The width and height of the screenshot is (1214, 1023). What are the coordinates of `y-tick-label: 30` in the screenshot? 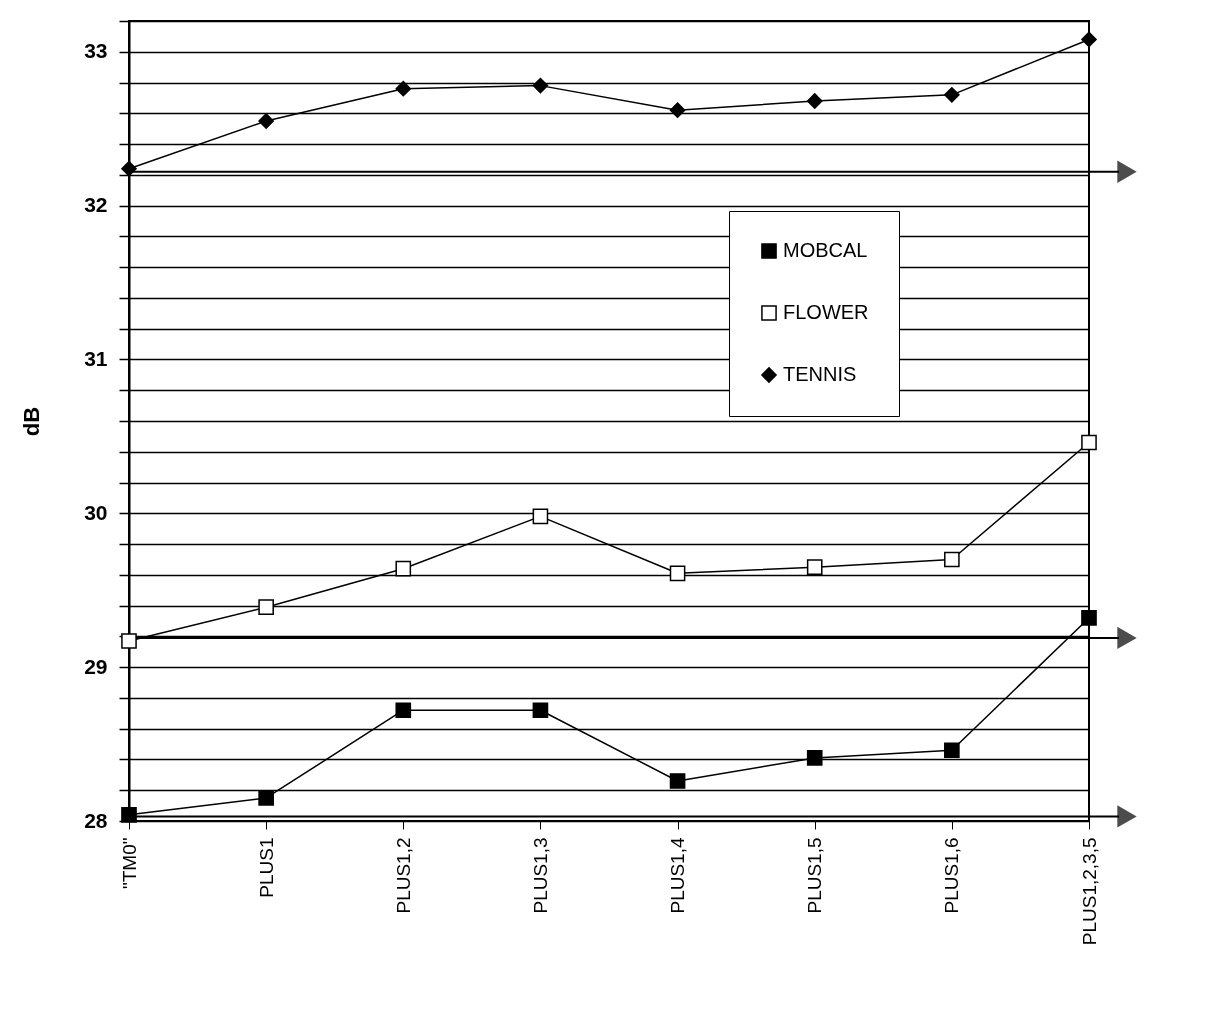 It's located at (96, 512).